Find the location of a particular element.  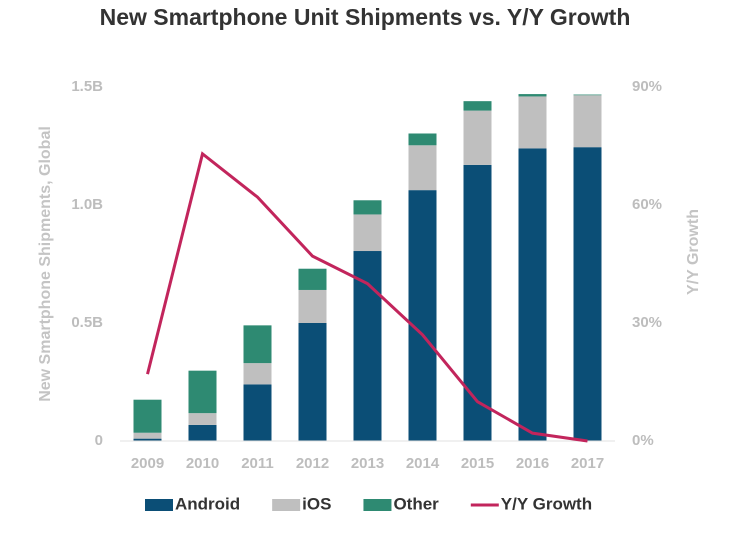

x-tick-label: 2011 is located at coordinates (257, 463).